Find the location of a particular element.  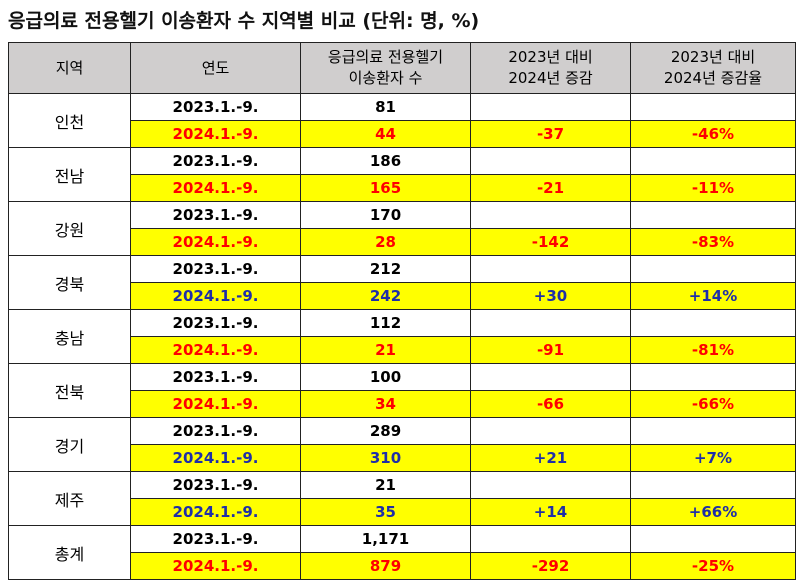

region-cell: 제주 is located at coordinates (69, 498).